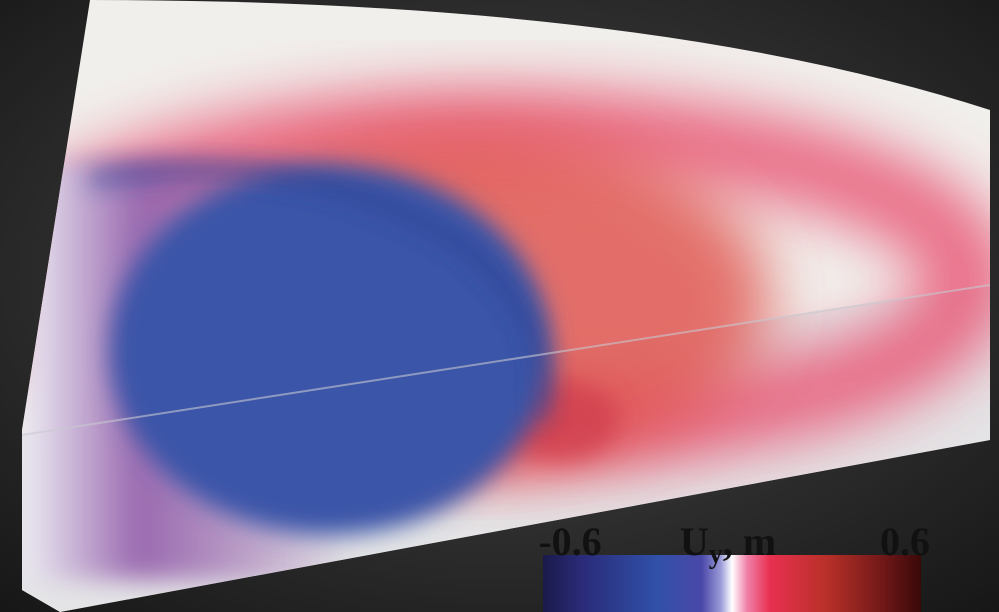  What do you see at coordinates (569, 541) in the screenshot?
I see `colorbar-min: -0.6` at bounding box center [569, 541].